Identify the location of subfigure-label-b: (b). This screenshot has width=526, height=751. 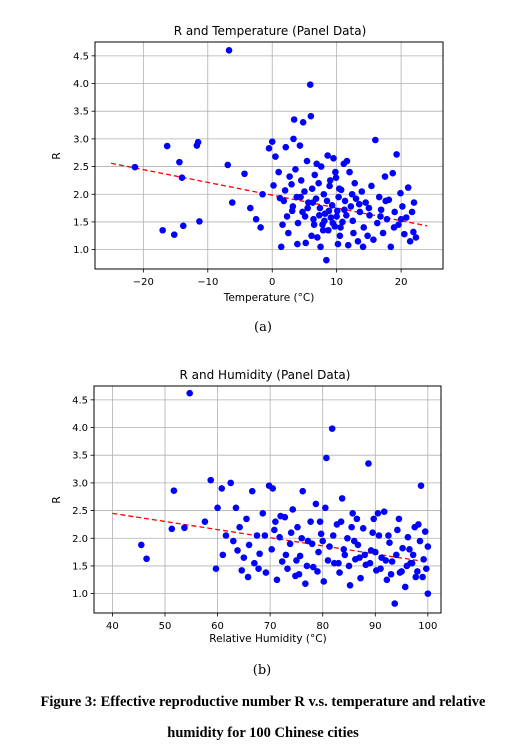
(262, 670).